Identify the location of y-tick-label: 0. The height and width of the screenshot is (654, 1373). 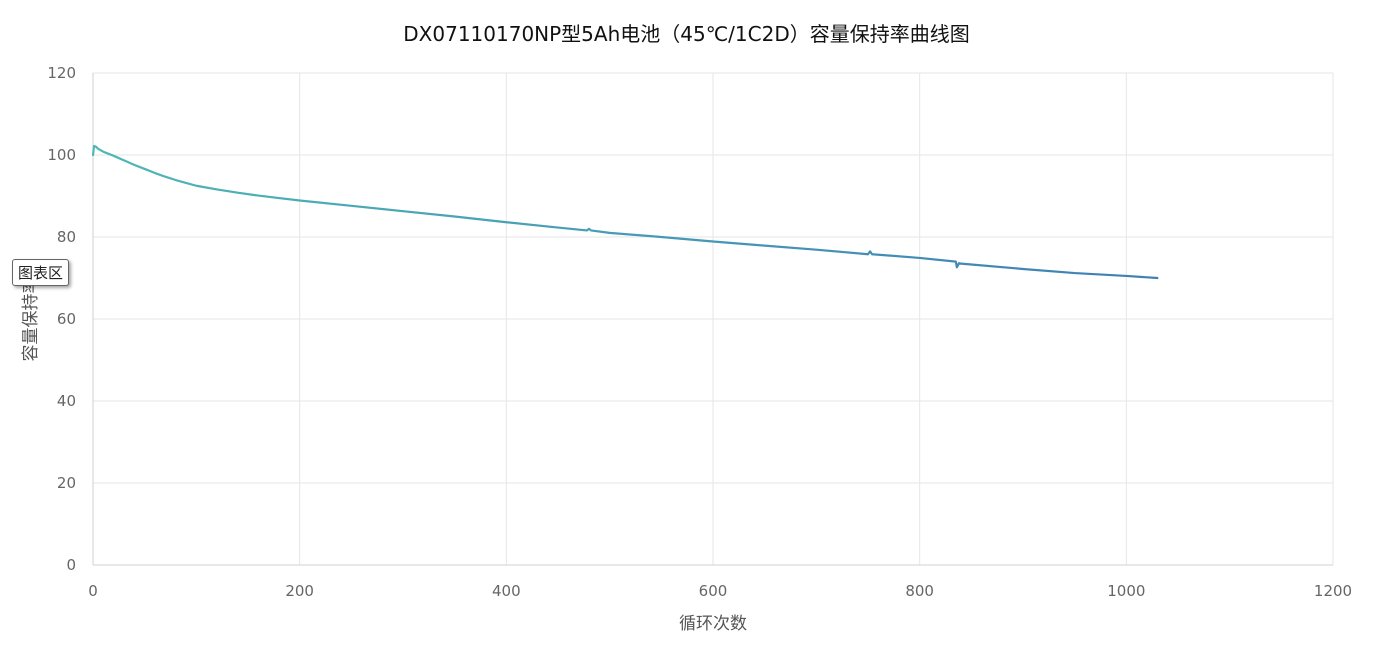
(71, 565).